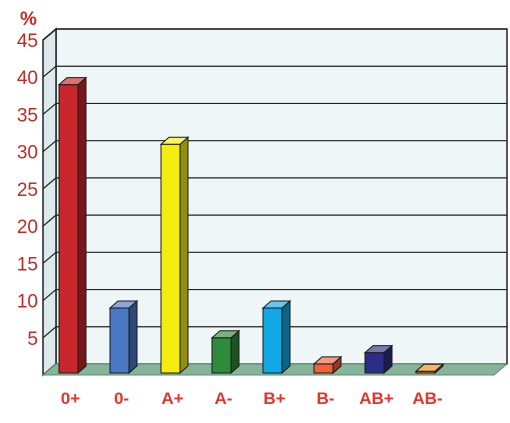  Describe the element at coordinates (172, 398) in the screenshot. I see `x-category-label: A+` at that location.